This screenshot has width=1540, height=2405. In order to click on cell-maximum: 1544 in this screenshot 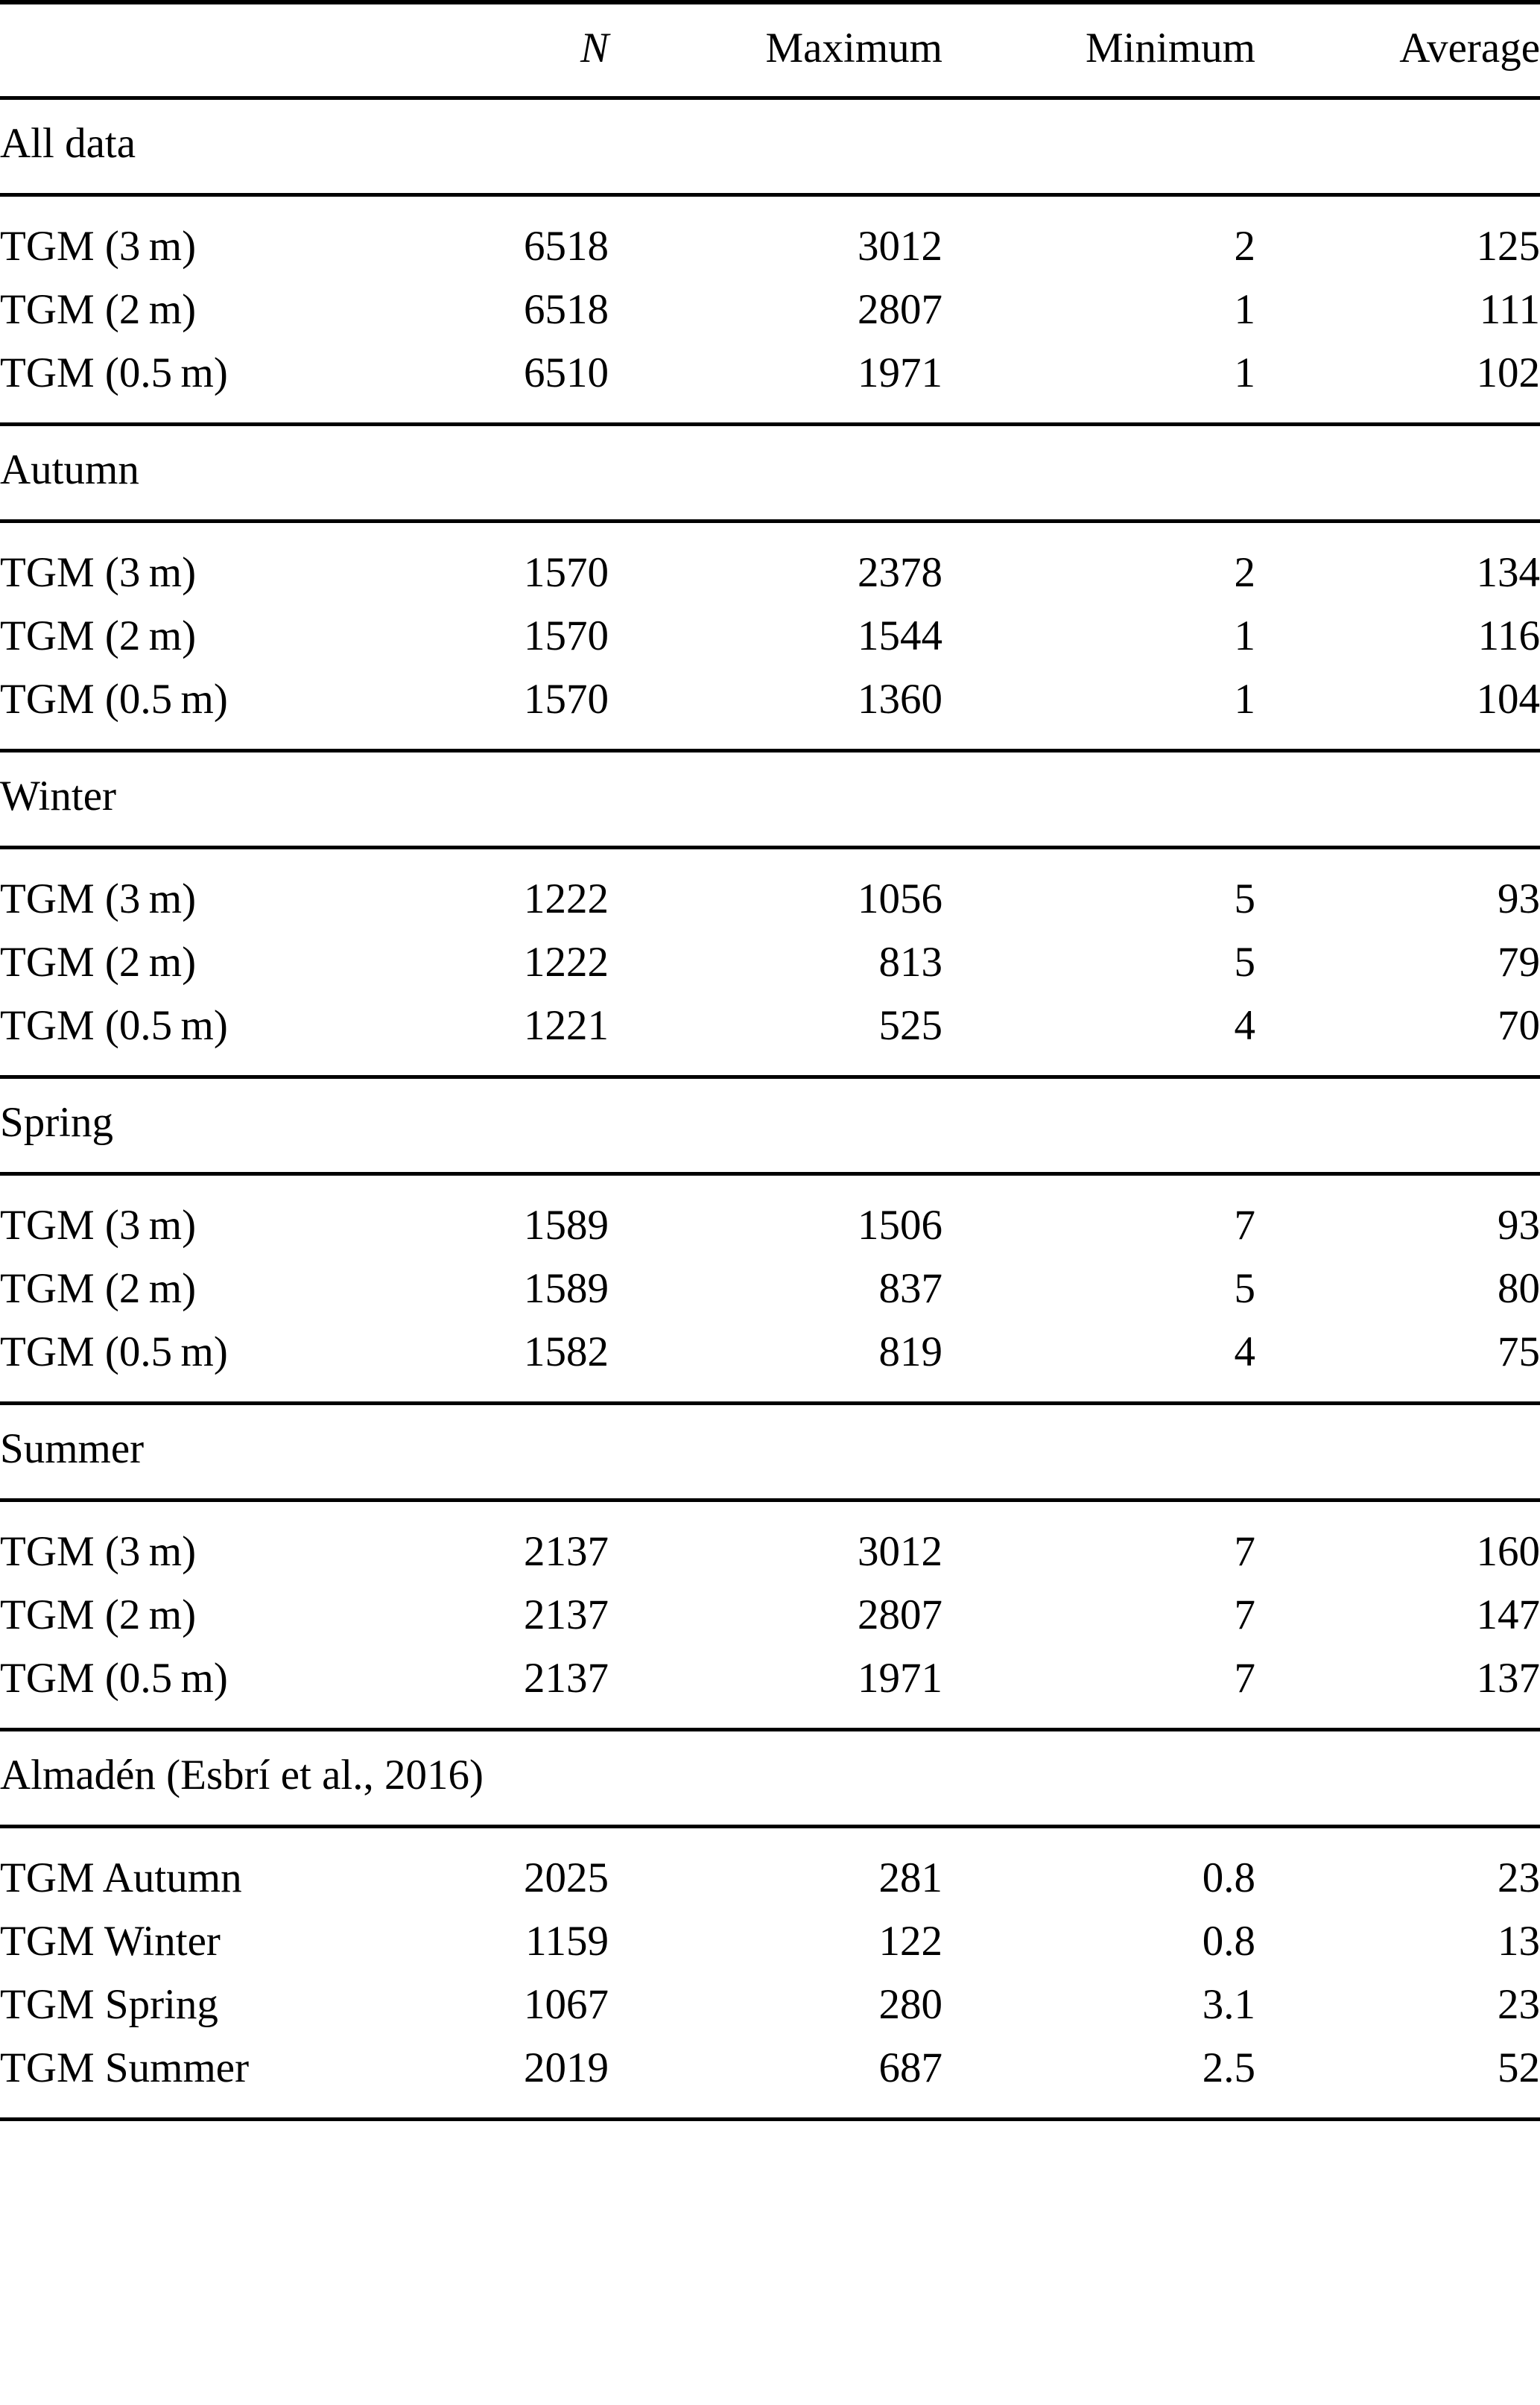, I will do `click(900, 635)`.